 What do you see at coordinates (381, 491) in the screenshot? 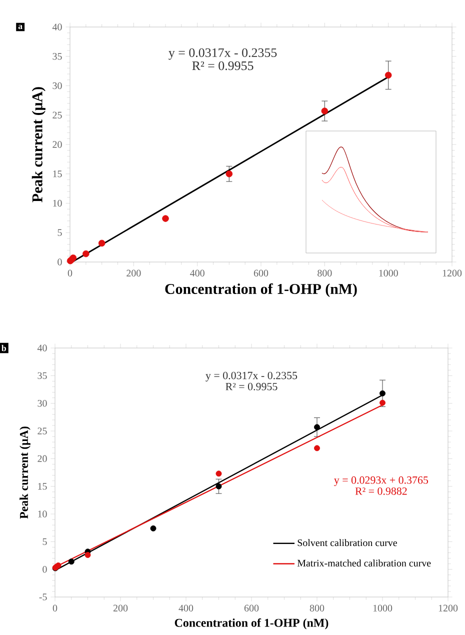
I see `annotation: R² = 0.9882` at bounding box center [381, 491].